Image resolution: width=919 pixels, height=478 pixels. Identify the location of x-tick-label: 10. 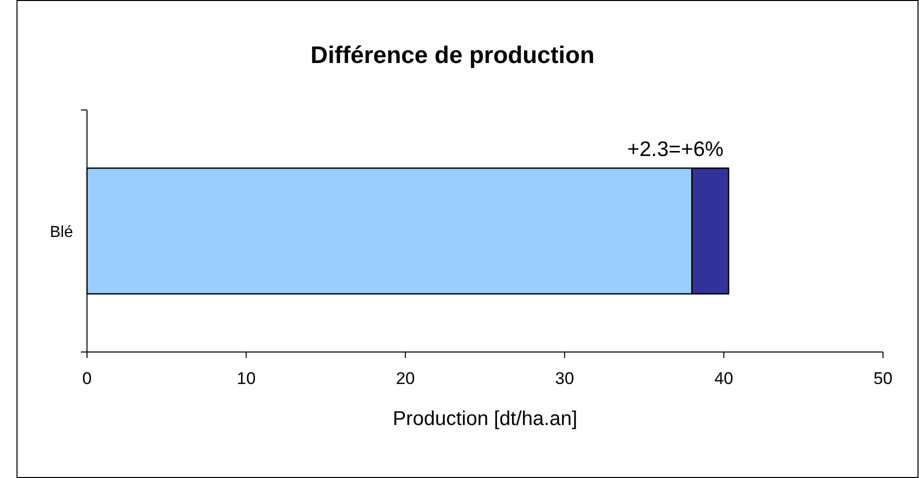
(246, 378).